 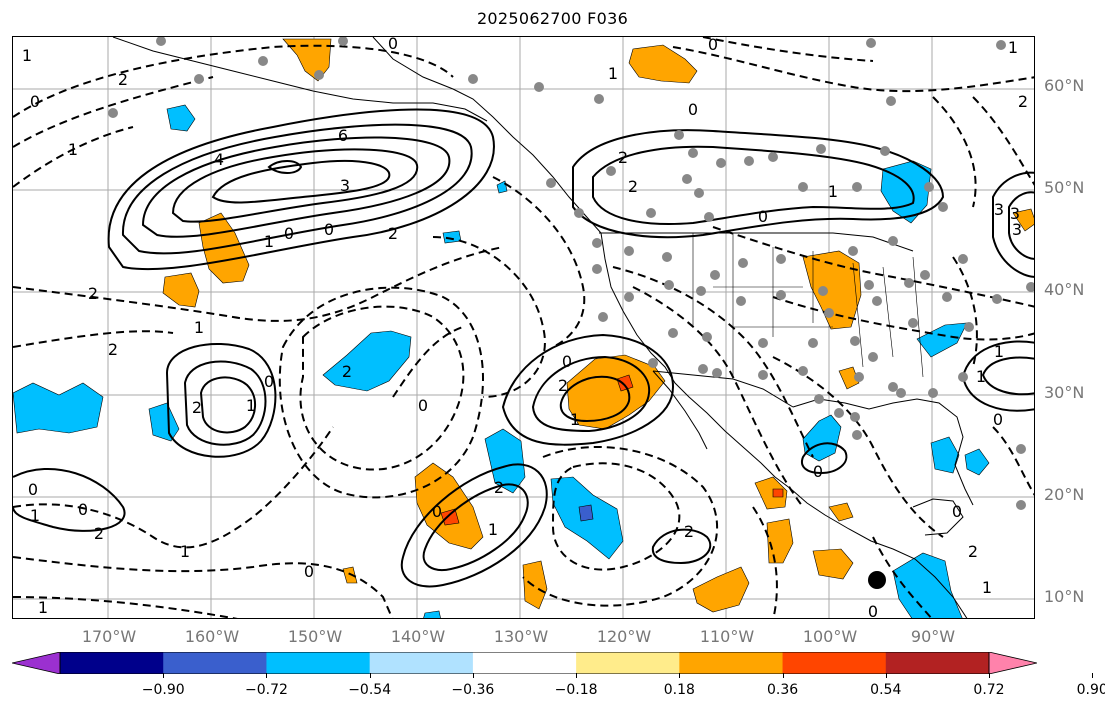 What do you see at coordinates (877, 580) in the screenshot?
I see `storm-center-marker` at bounding box center [877, 580].